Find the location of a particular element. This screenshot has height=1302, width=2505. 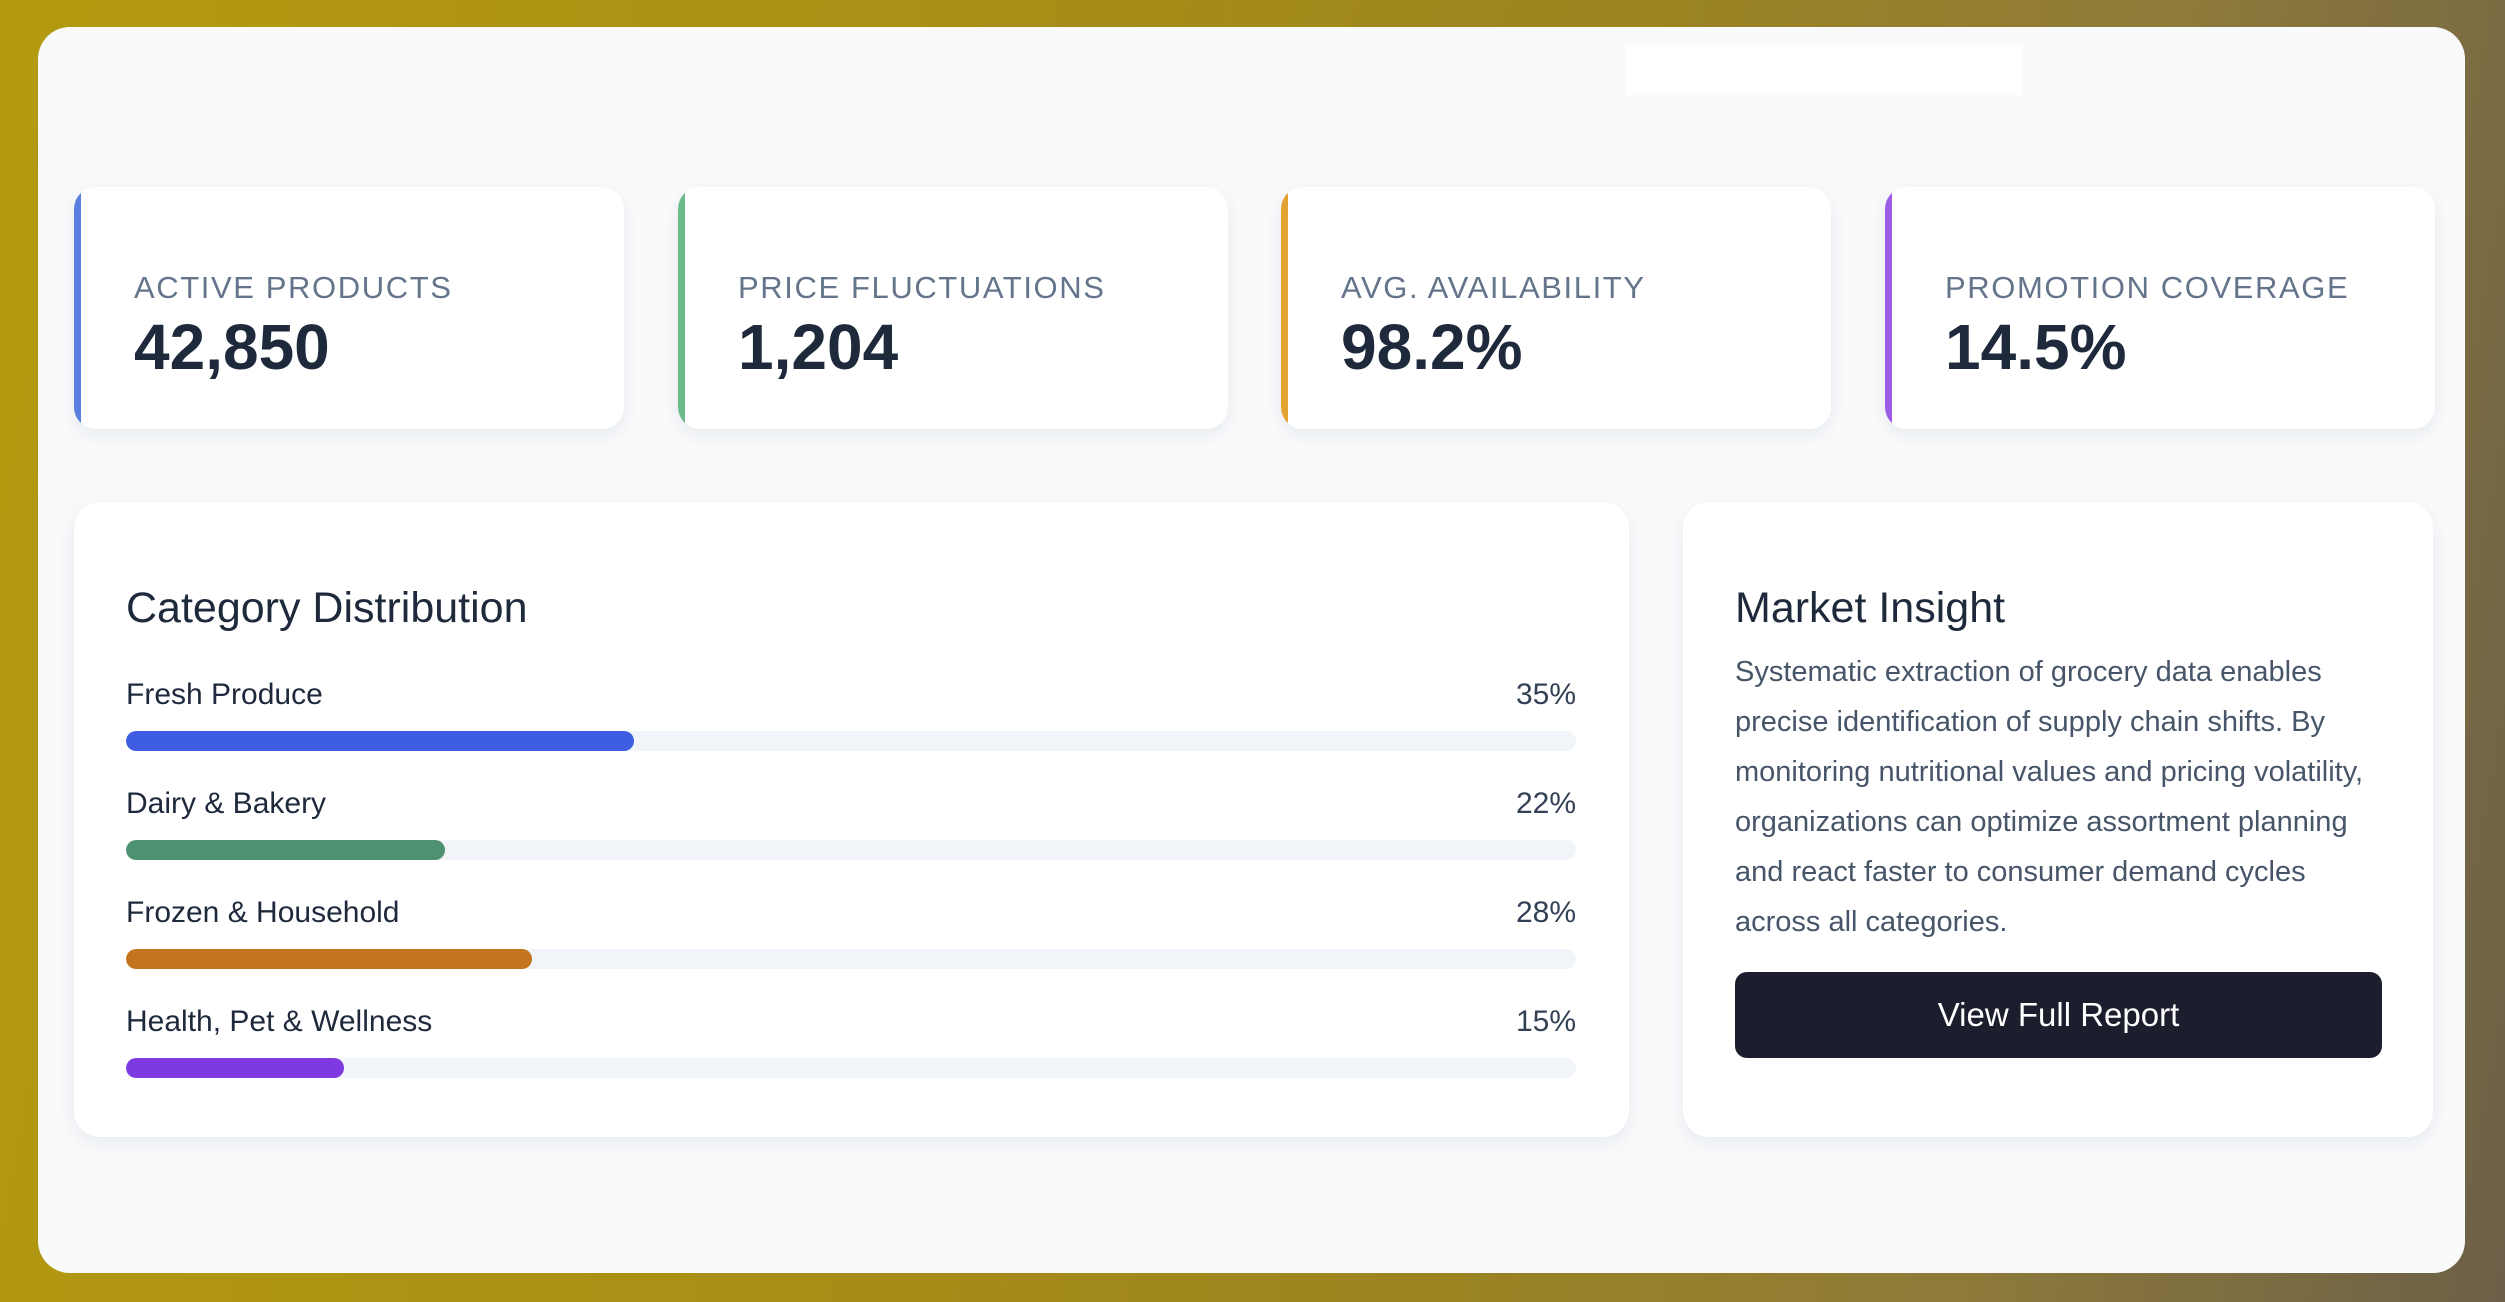

category-row: Fresh Produce 35% is located at coordinates (851, 718).